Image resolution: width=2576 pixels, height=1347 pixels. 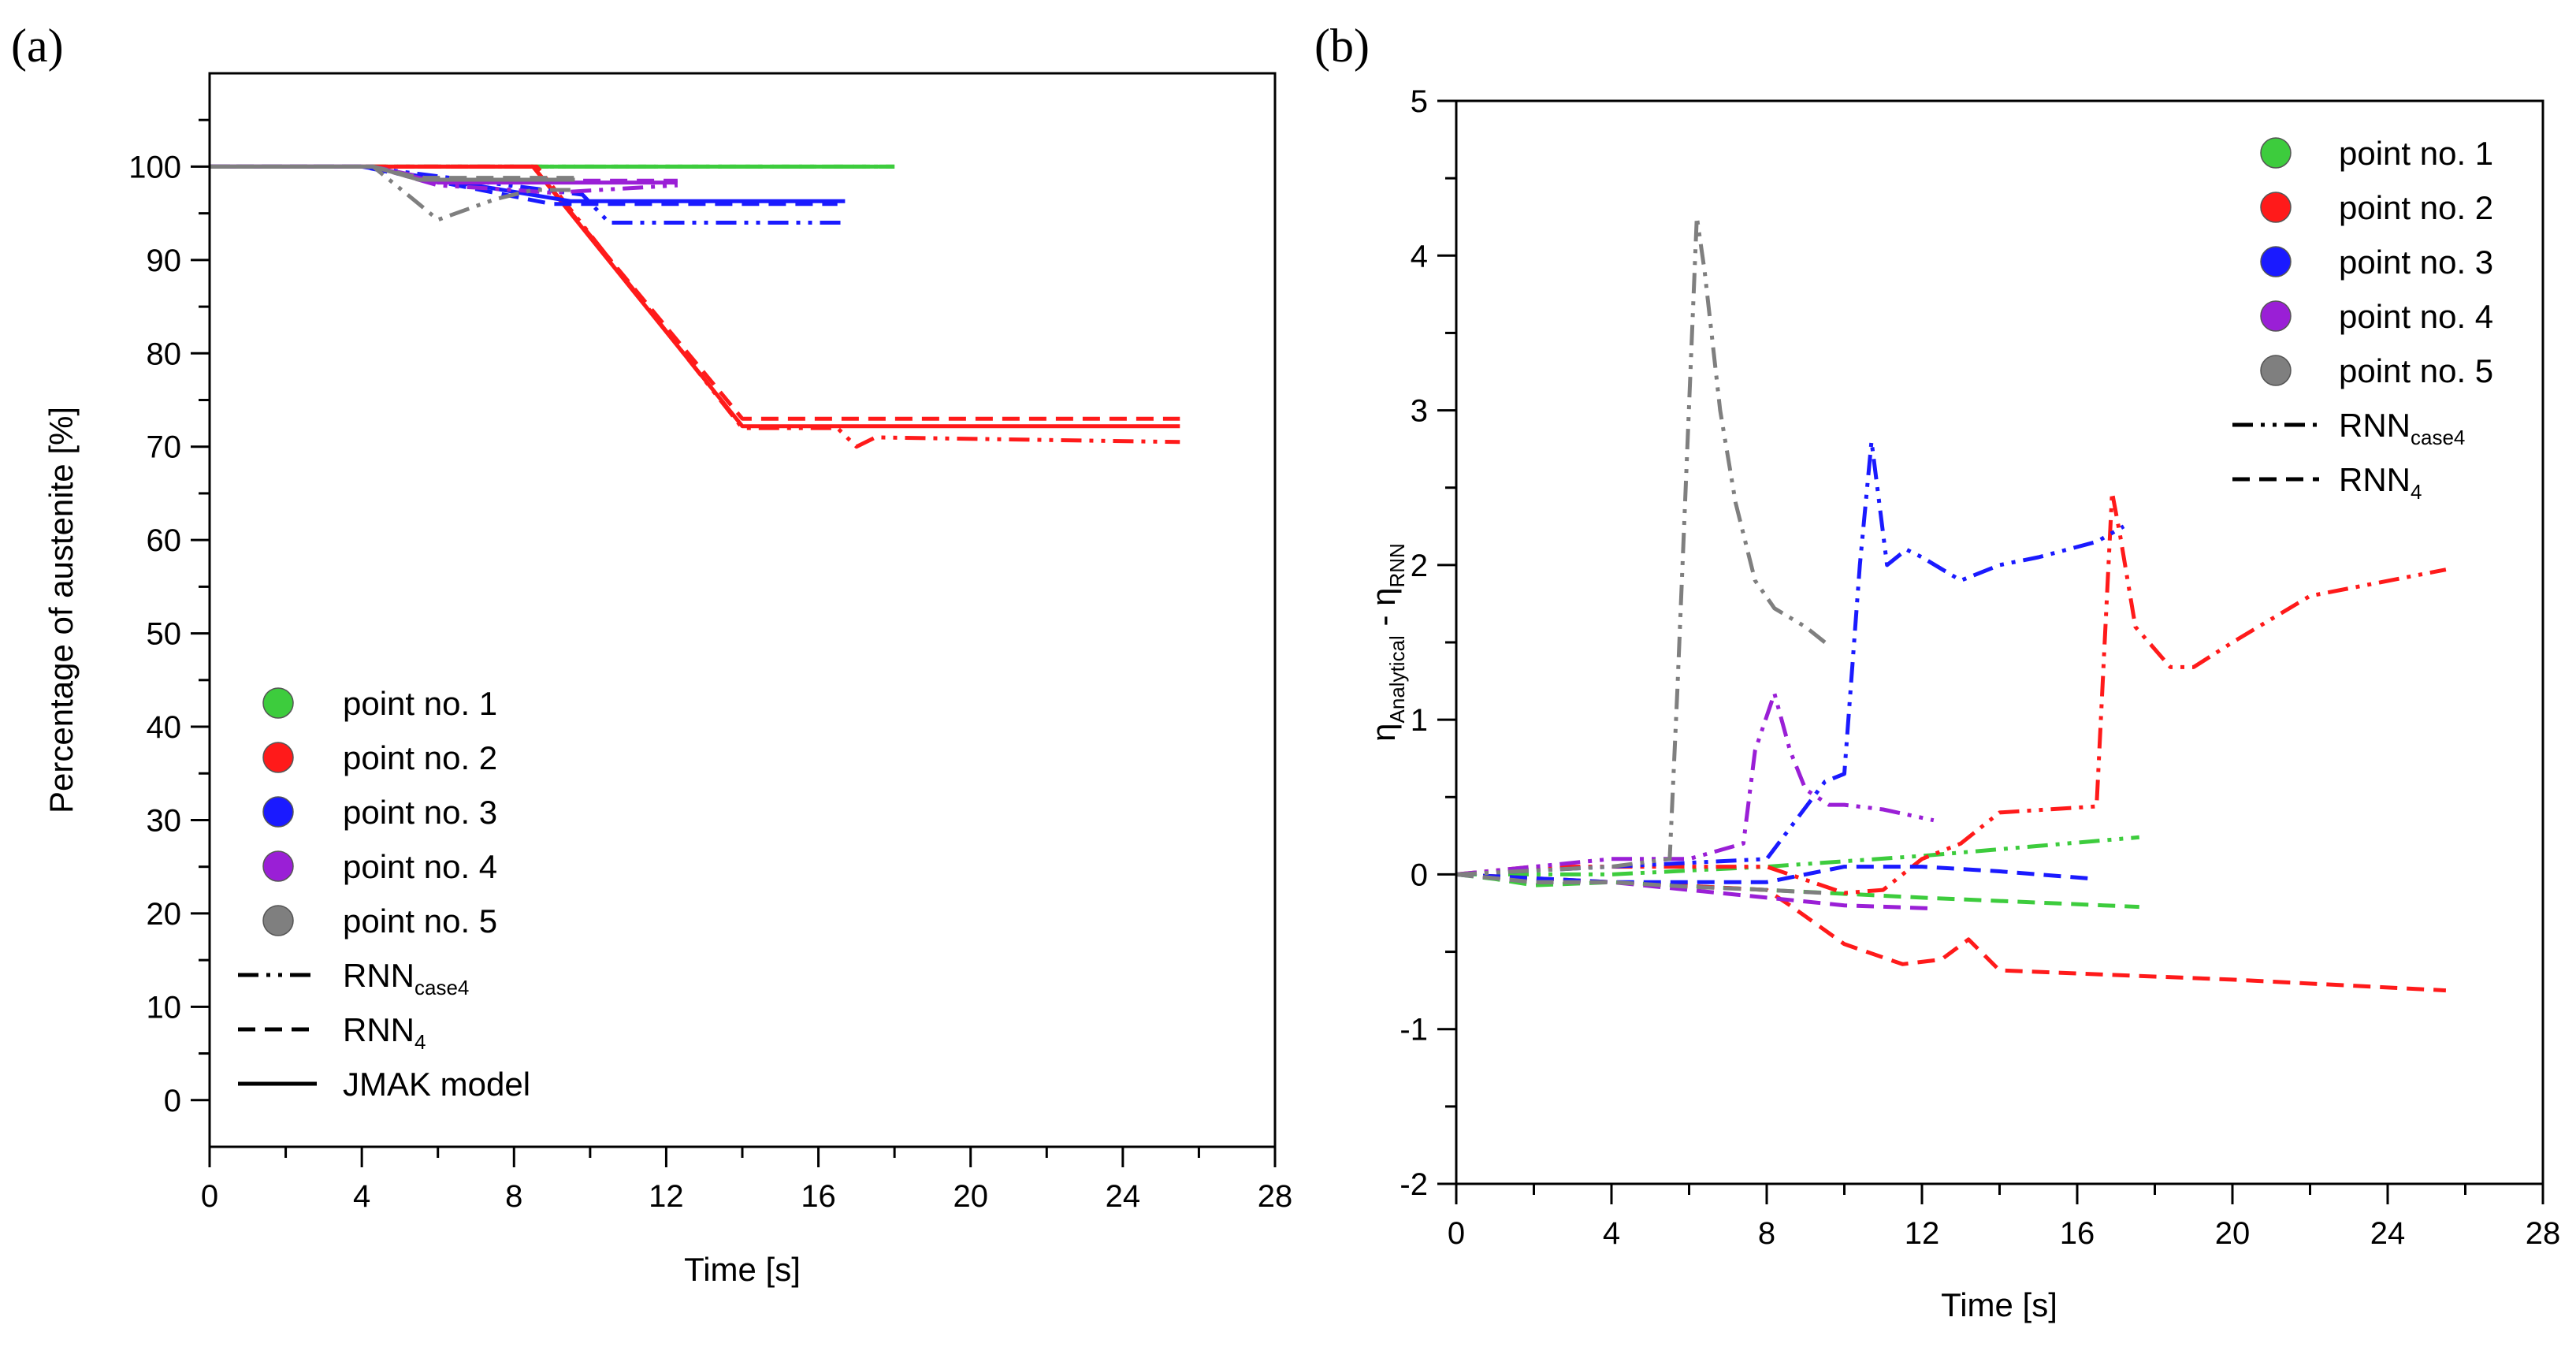 I want to click on b-legend-label-point-no-5: point no. 5, so click(x=2416, y=370).